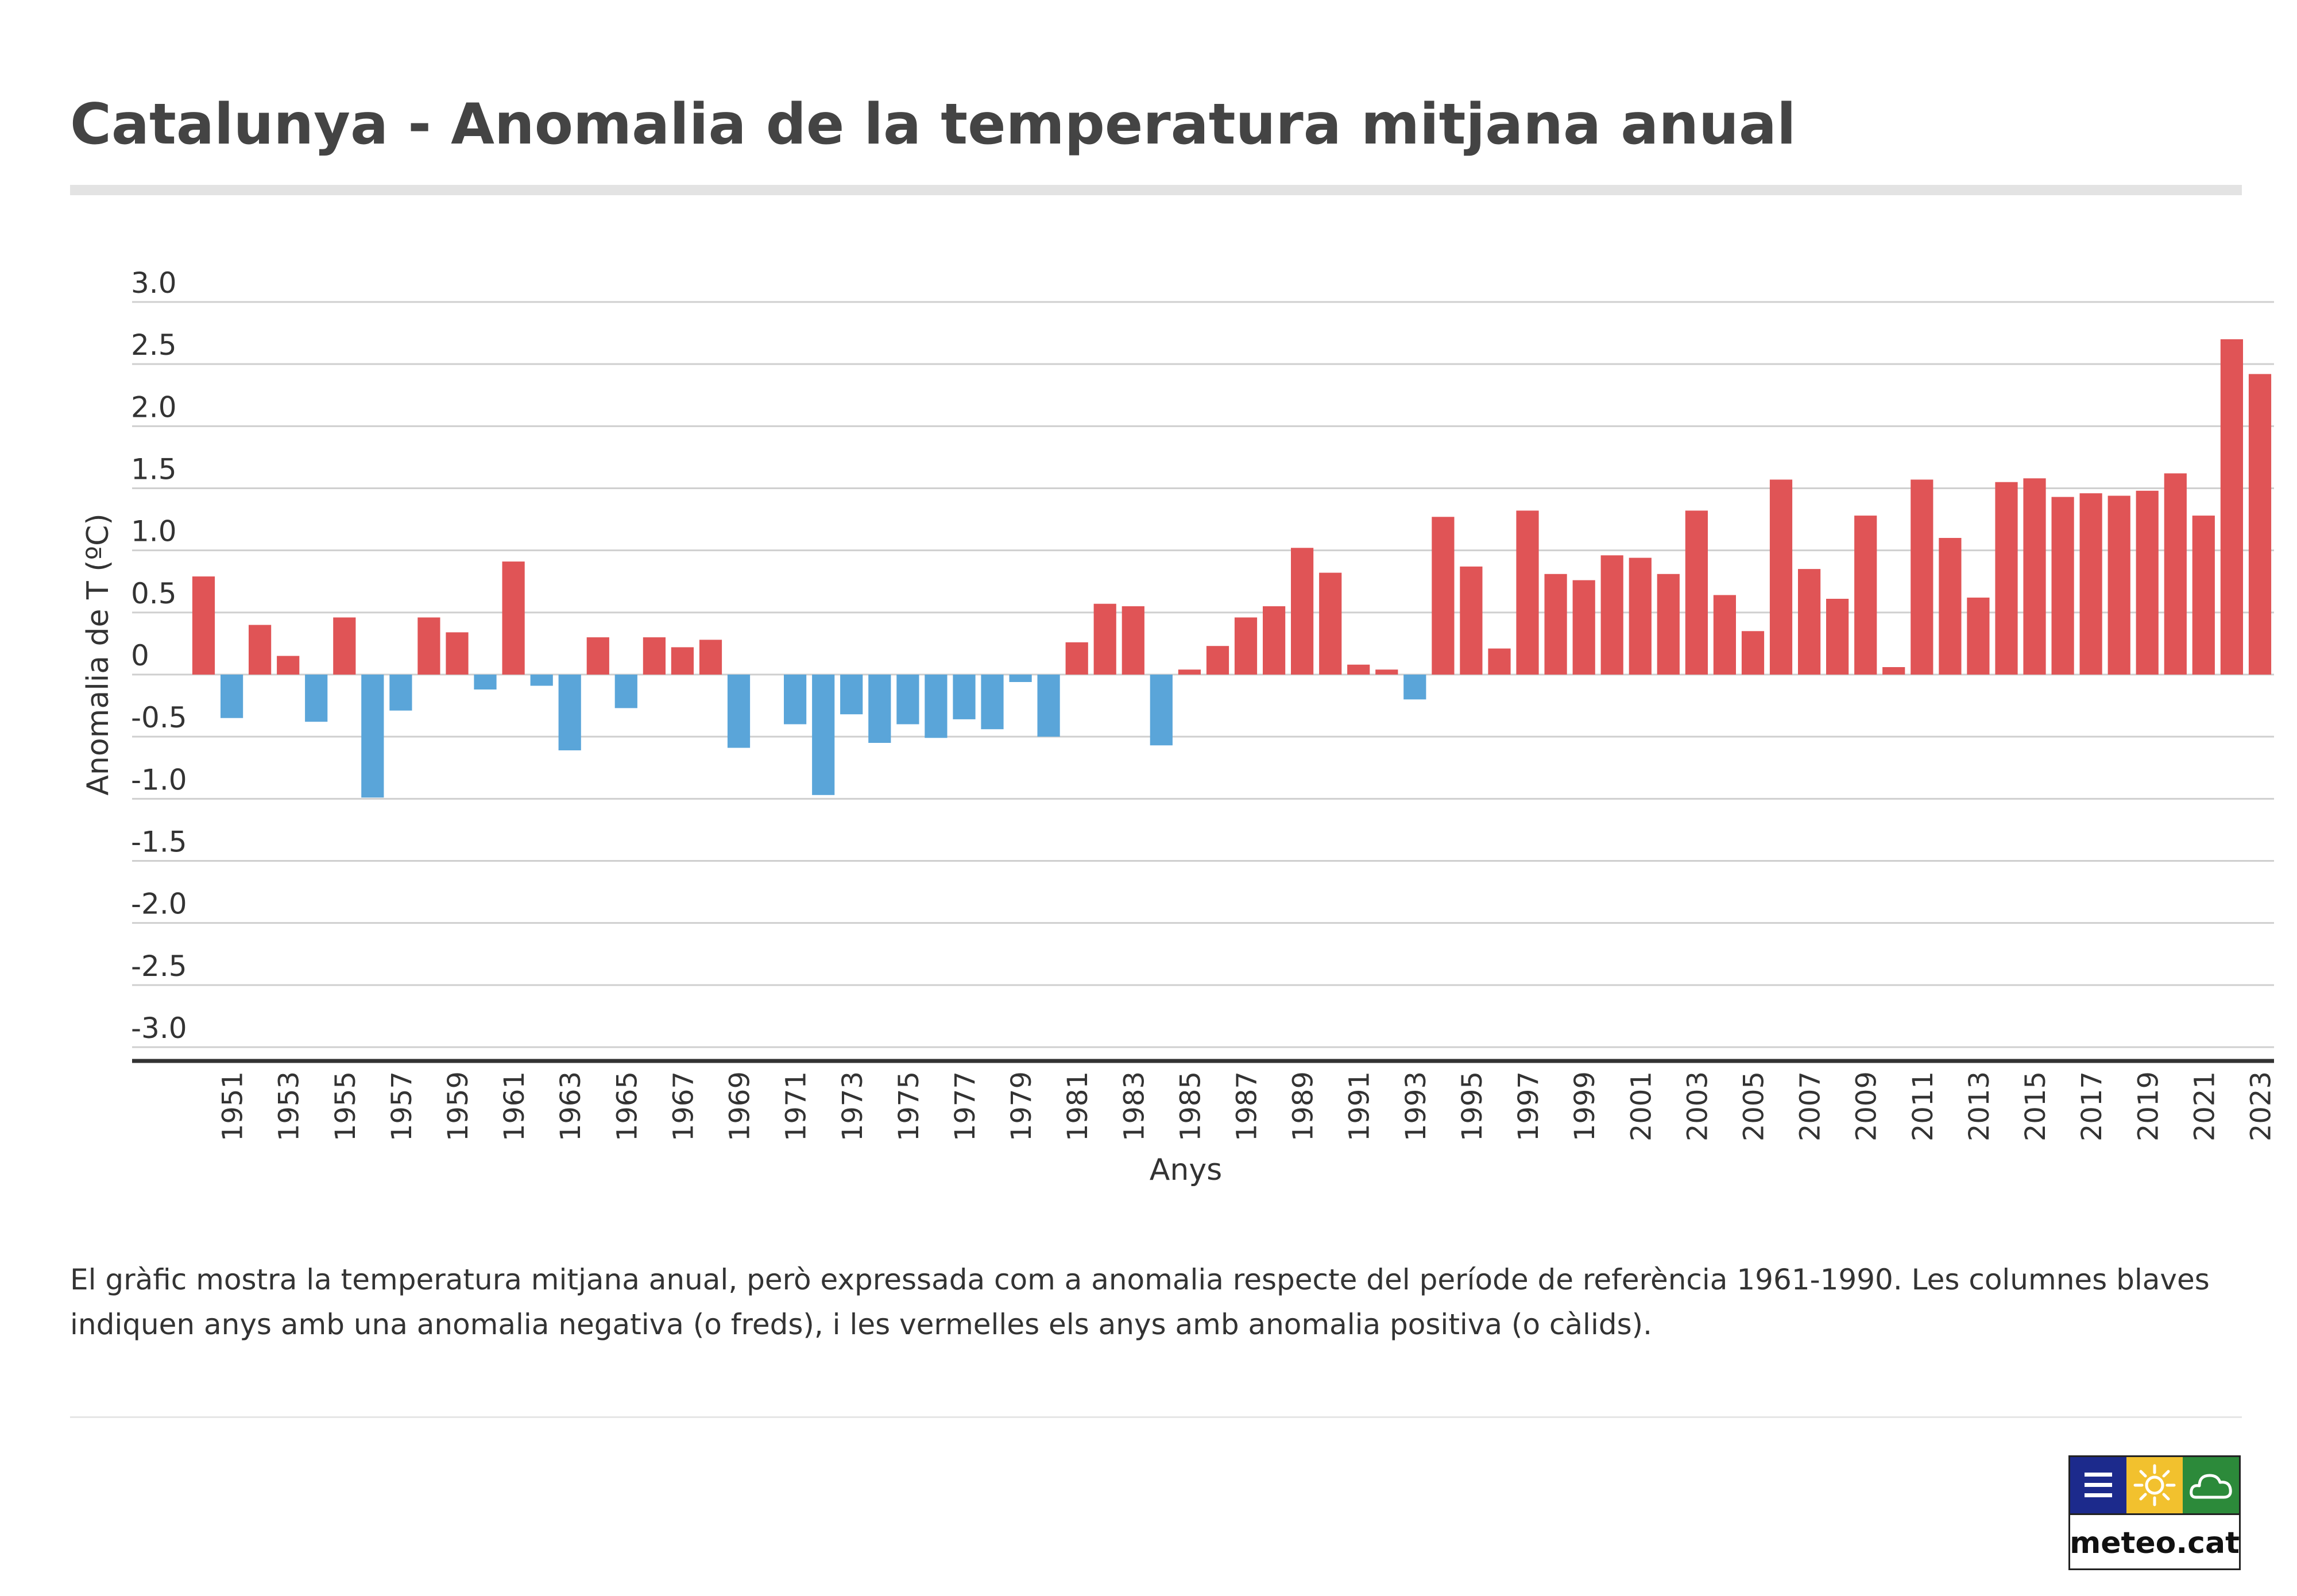  Describe the element at coordinates (514, 1106) in the screenshot. I see `x-tick-label: 1961` at that location.